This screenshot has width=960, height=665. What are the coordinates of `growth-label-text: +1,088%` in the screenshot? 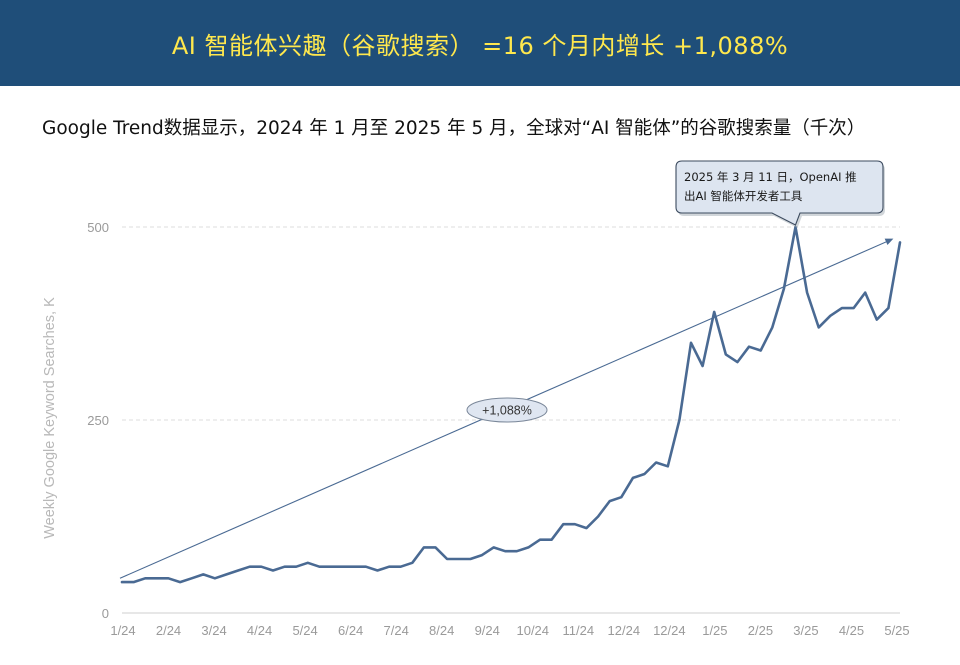 It's located at (507, 411).